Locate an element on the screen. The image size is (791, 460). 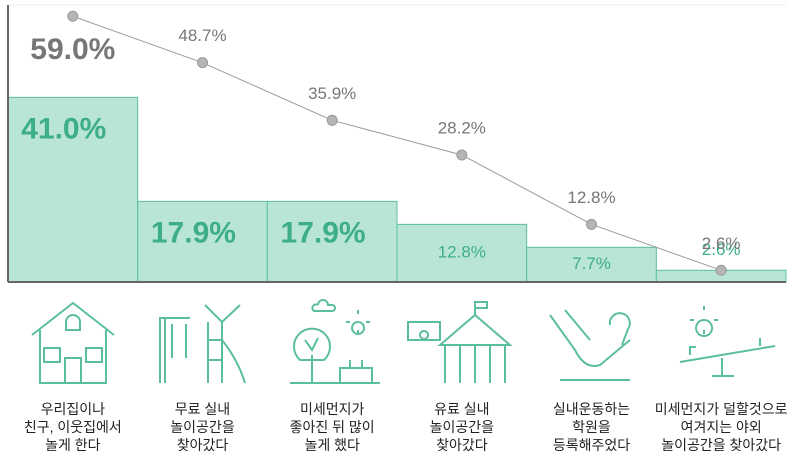
bar-value-label: 7.7% is located at coordinates (591, 263).